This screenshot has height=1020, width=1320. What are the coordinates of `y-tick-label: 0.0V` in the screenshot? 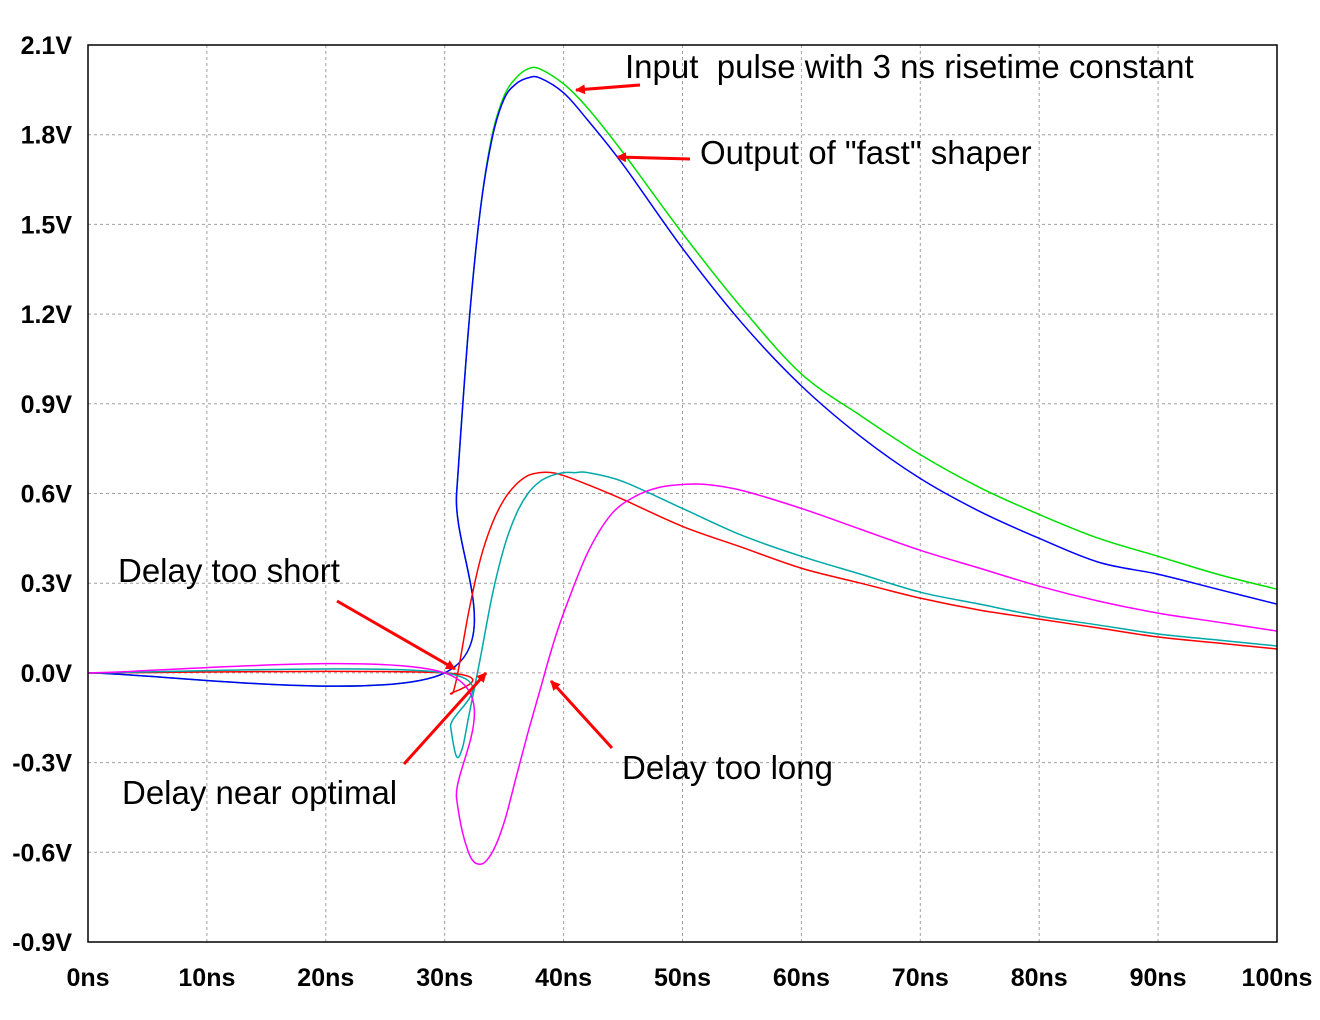 It's located at (47, 674).